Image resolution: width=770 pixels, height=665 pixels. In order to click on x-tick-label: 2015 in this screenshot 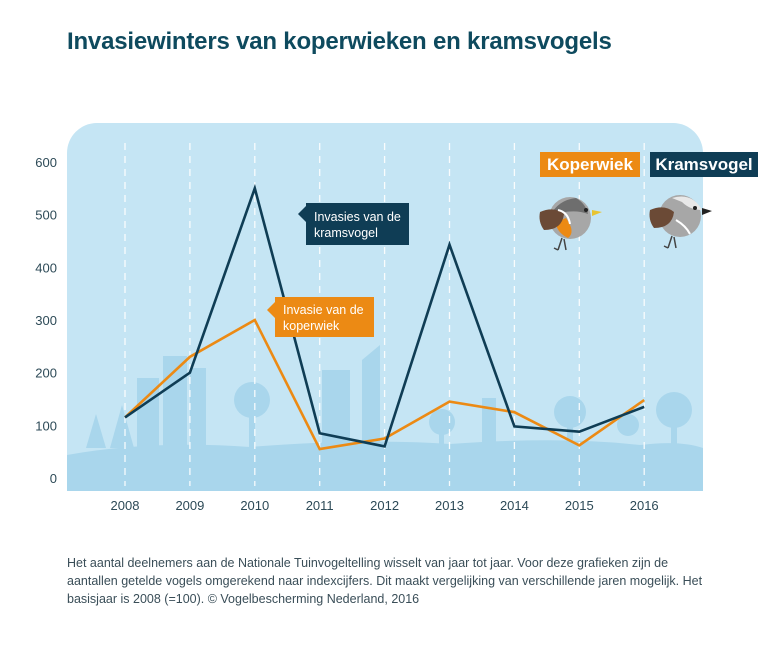, I will do `click(579, 505)`.